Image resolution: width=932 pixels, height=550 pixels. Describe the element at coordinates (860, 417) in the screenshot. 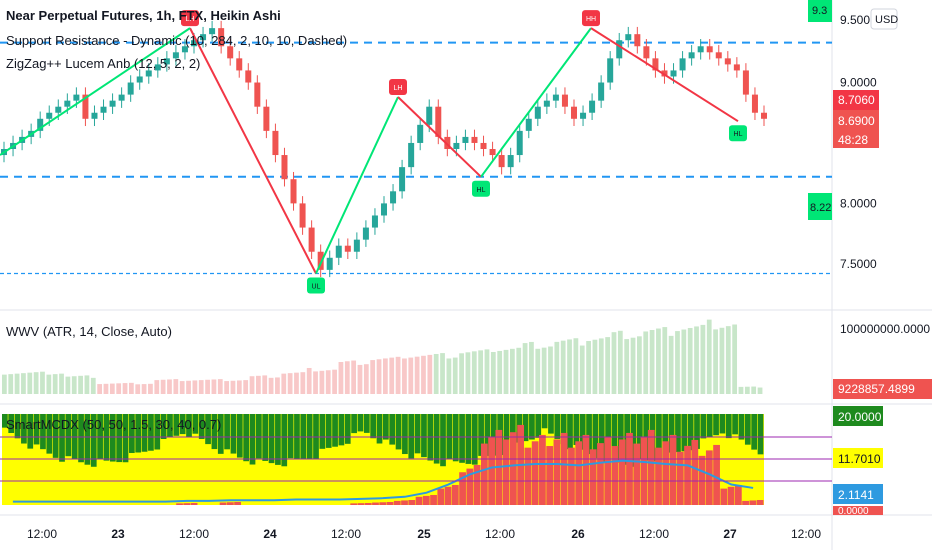

I see `mcdx-axis-label: 20.0000` at that location.